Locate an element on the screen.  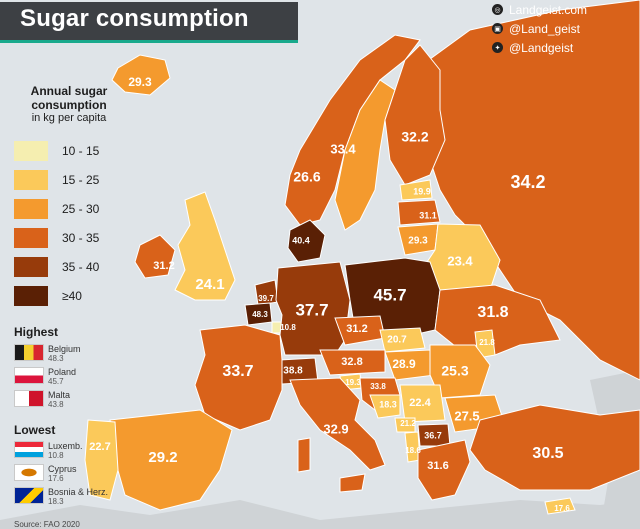
legend-label: 15 - 25 is located at coordinates (81, 179).